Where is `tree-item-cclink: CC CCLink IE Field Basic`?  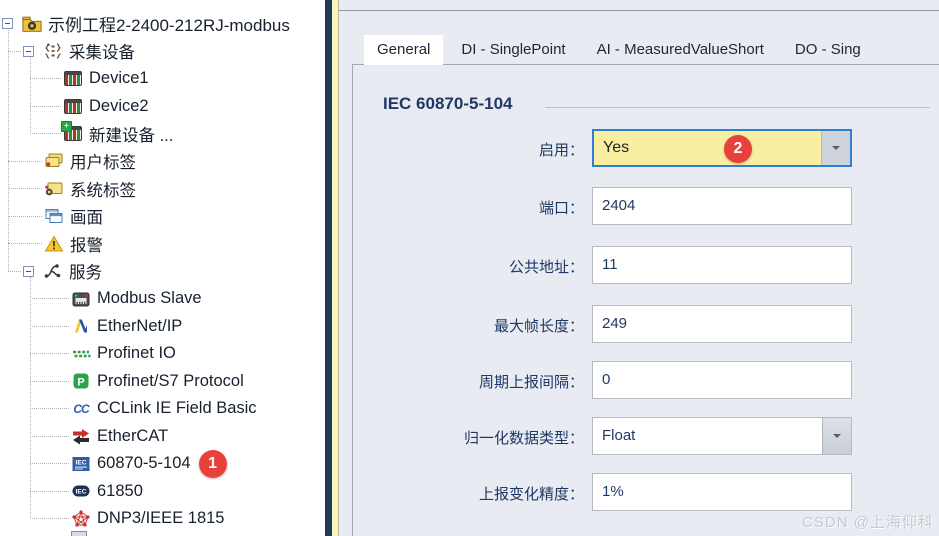
tree-item-cclink: CC CCLink IE Field Basic is located at coordinates (162, 409).